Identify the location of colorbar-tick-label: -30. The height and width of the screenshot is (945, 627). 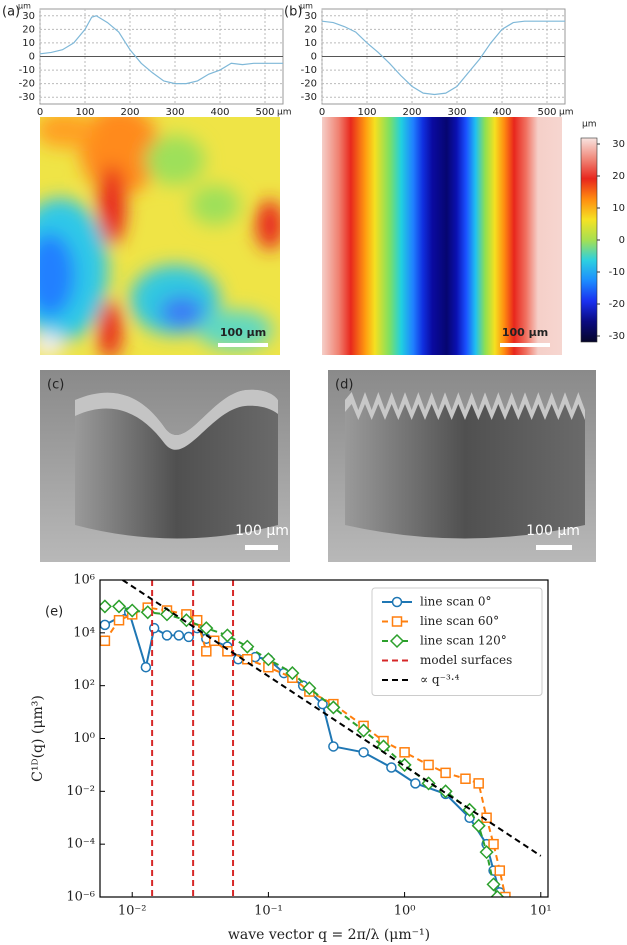
(617, 336).